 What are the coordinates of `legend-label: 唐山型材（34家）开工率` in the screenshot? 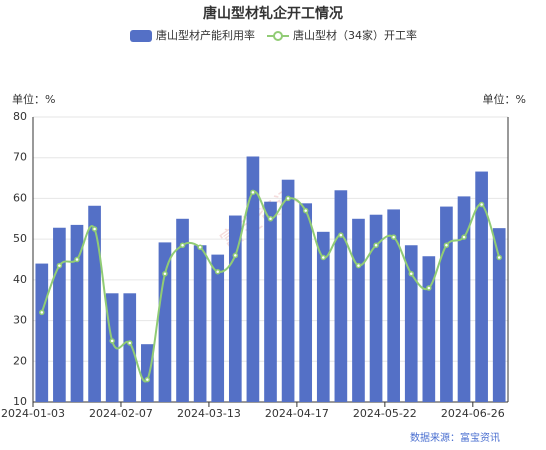 It's located at (355, 35).